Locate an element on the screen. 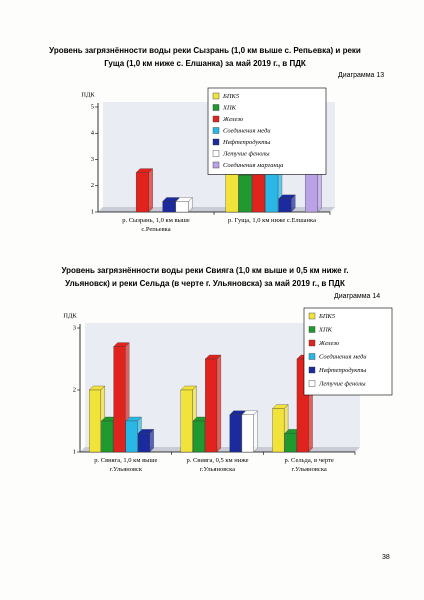 This screenshot has height=600, width=424. legend-label: Соединения марганца is located at coordinates (253, 165).